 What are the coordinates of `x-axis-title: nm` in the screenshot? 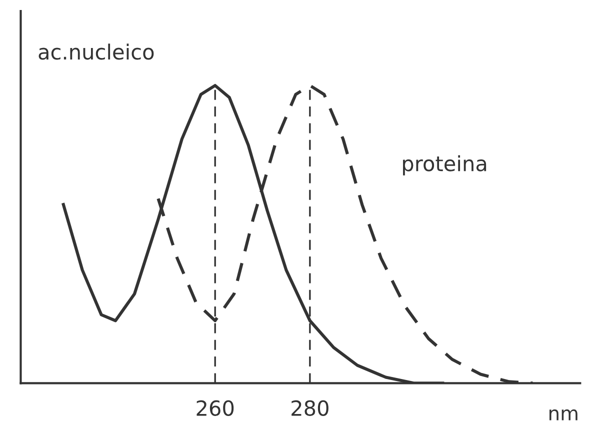 It's located at (564, 414).